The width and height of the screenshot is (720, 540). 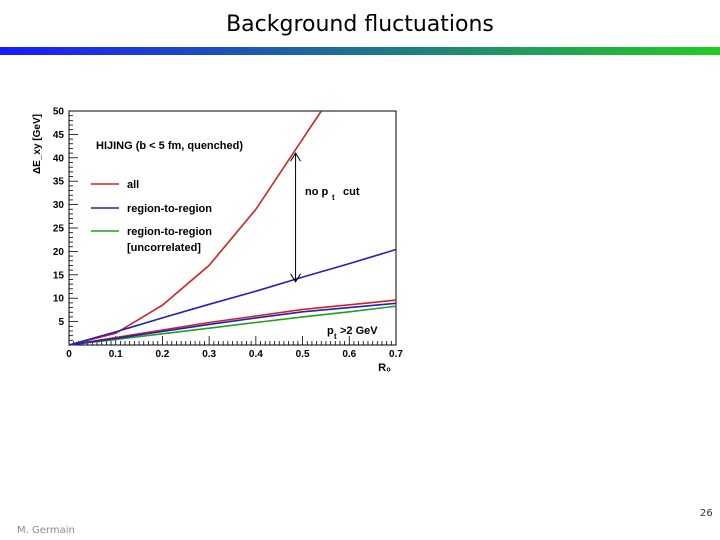 I want to click on annotation-pt-cut-subscript: t, so click(x=335, y=336).